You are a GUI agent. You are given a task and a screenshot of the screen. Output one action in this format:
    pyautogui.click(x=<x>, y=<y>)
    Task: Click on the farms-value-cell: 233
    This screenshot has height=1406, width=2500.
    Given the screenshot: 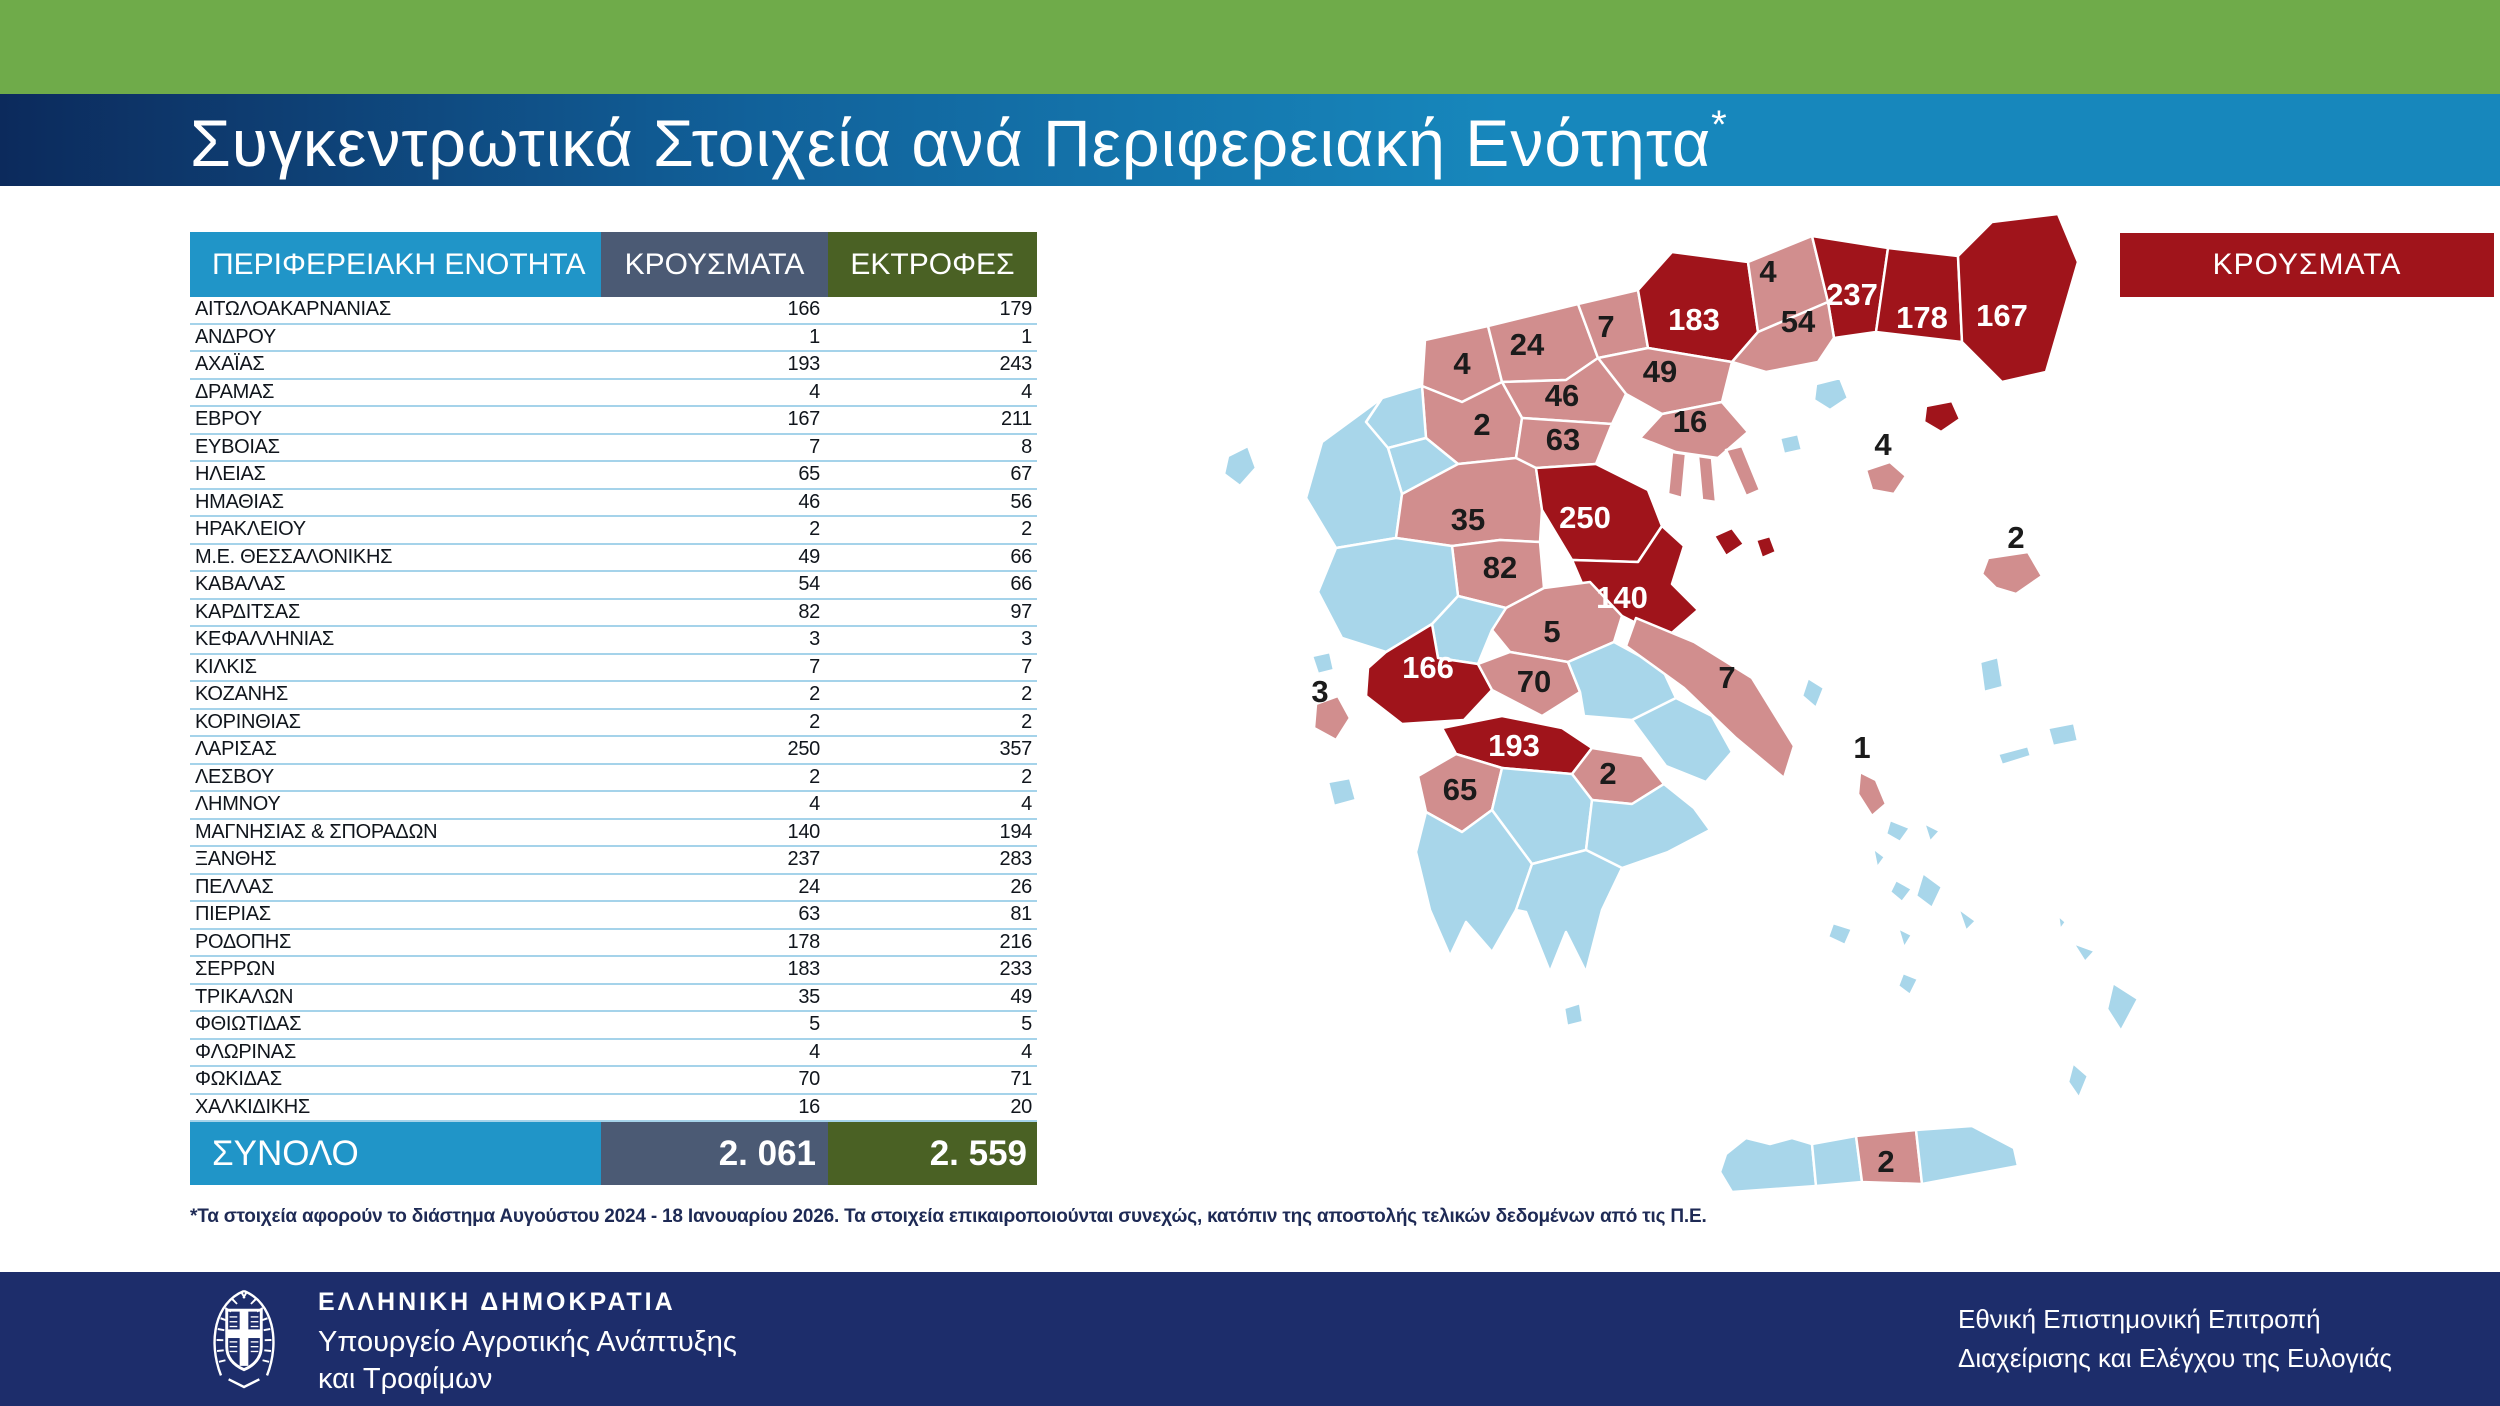 What is the action you would take?
    pyautogui.click(x=1016, y=969)
    